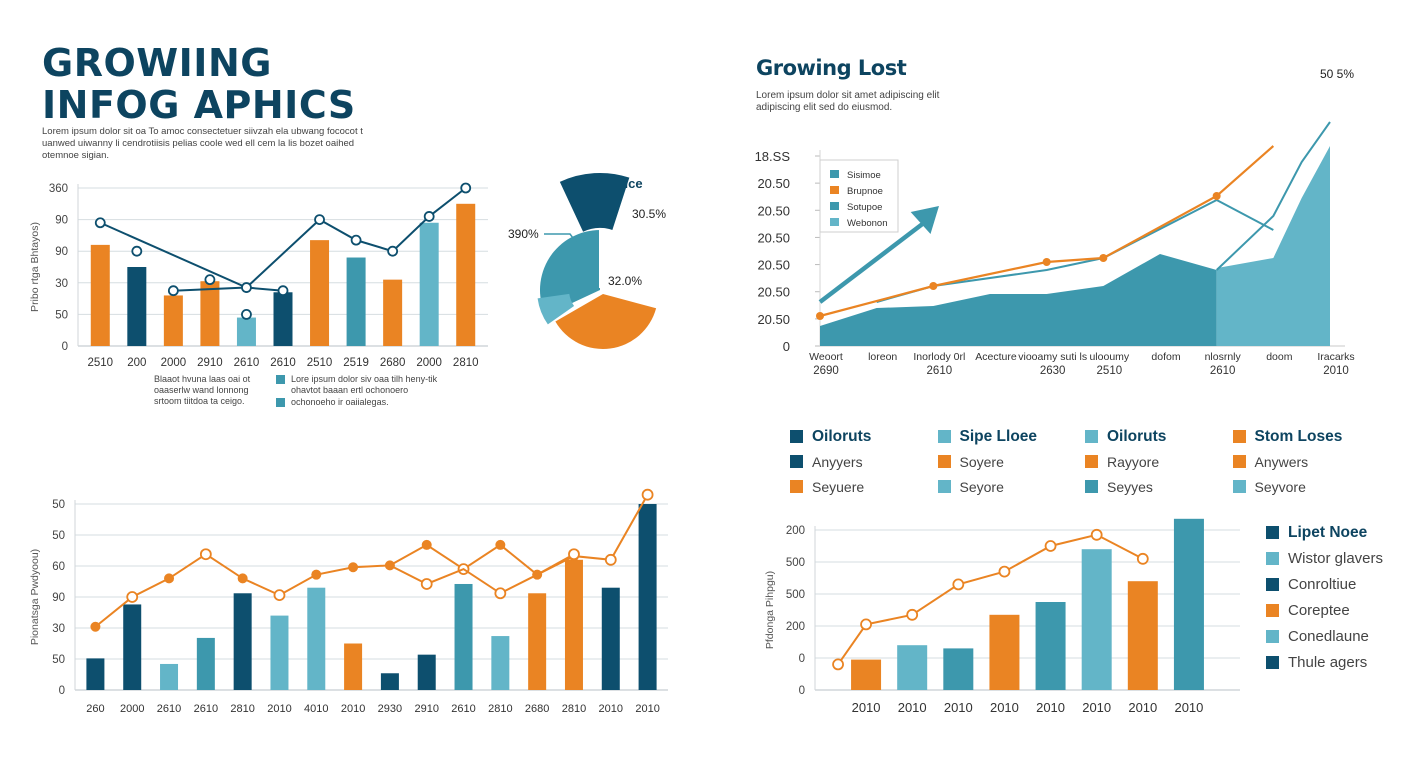  What do you see at coordinates (981, 461) in the screenshot?
I see `legend-label: Soyere` at bounding box center [981, 461].